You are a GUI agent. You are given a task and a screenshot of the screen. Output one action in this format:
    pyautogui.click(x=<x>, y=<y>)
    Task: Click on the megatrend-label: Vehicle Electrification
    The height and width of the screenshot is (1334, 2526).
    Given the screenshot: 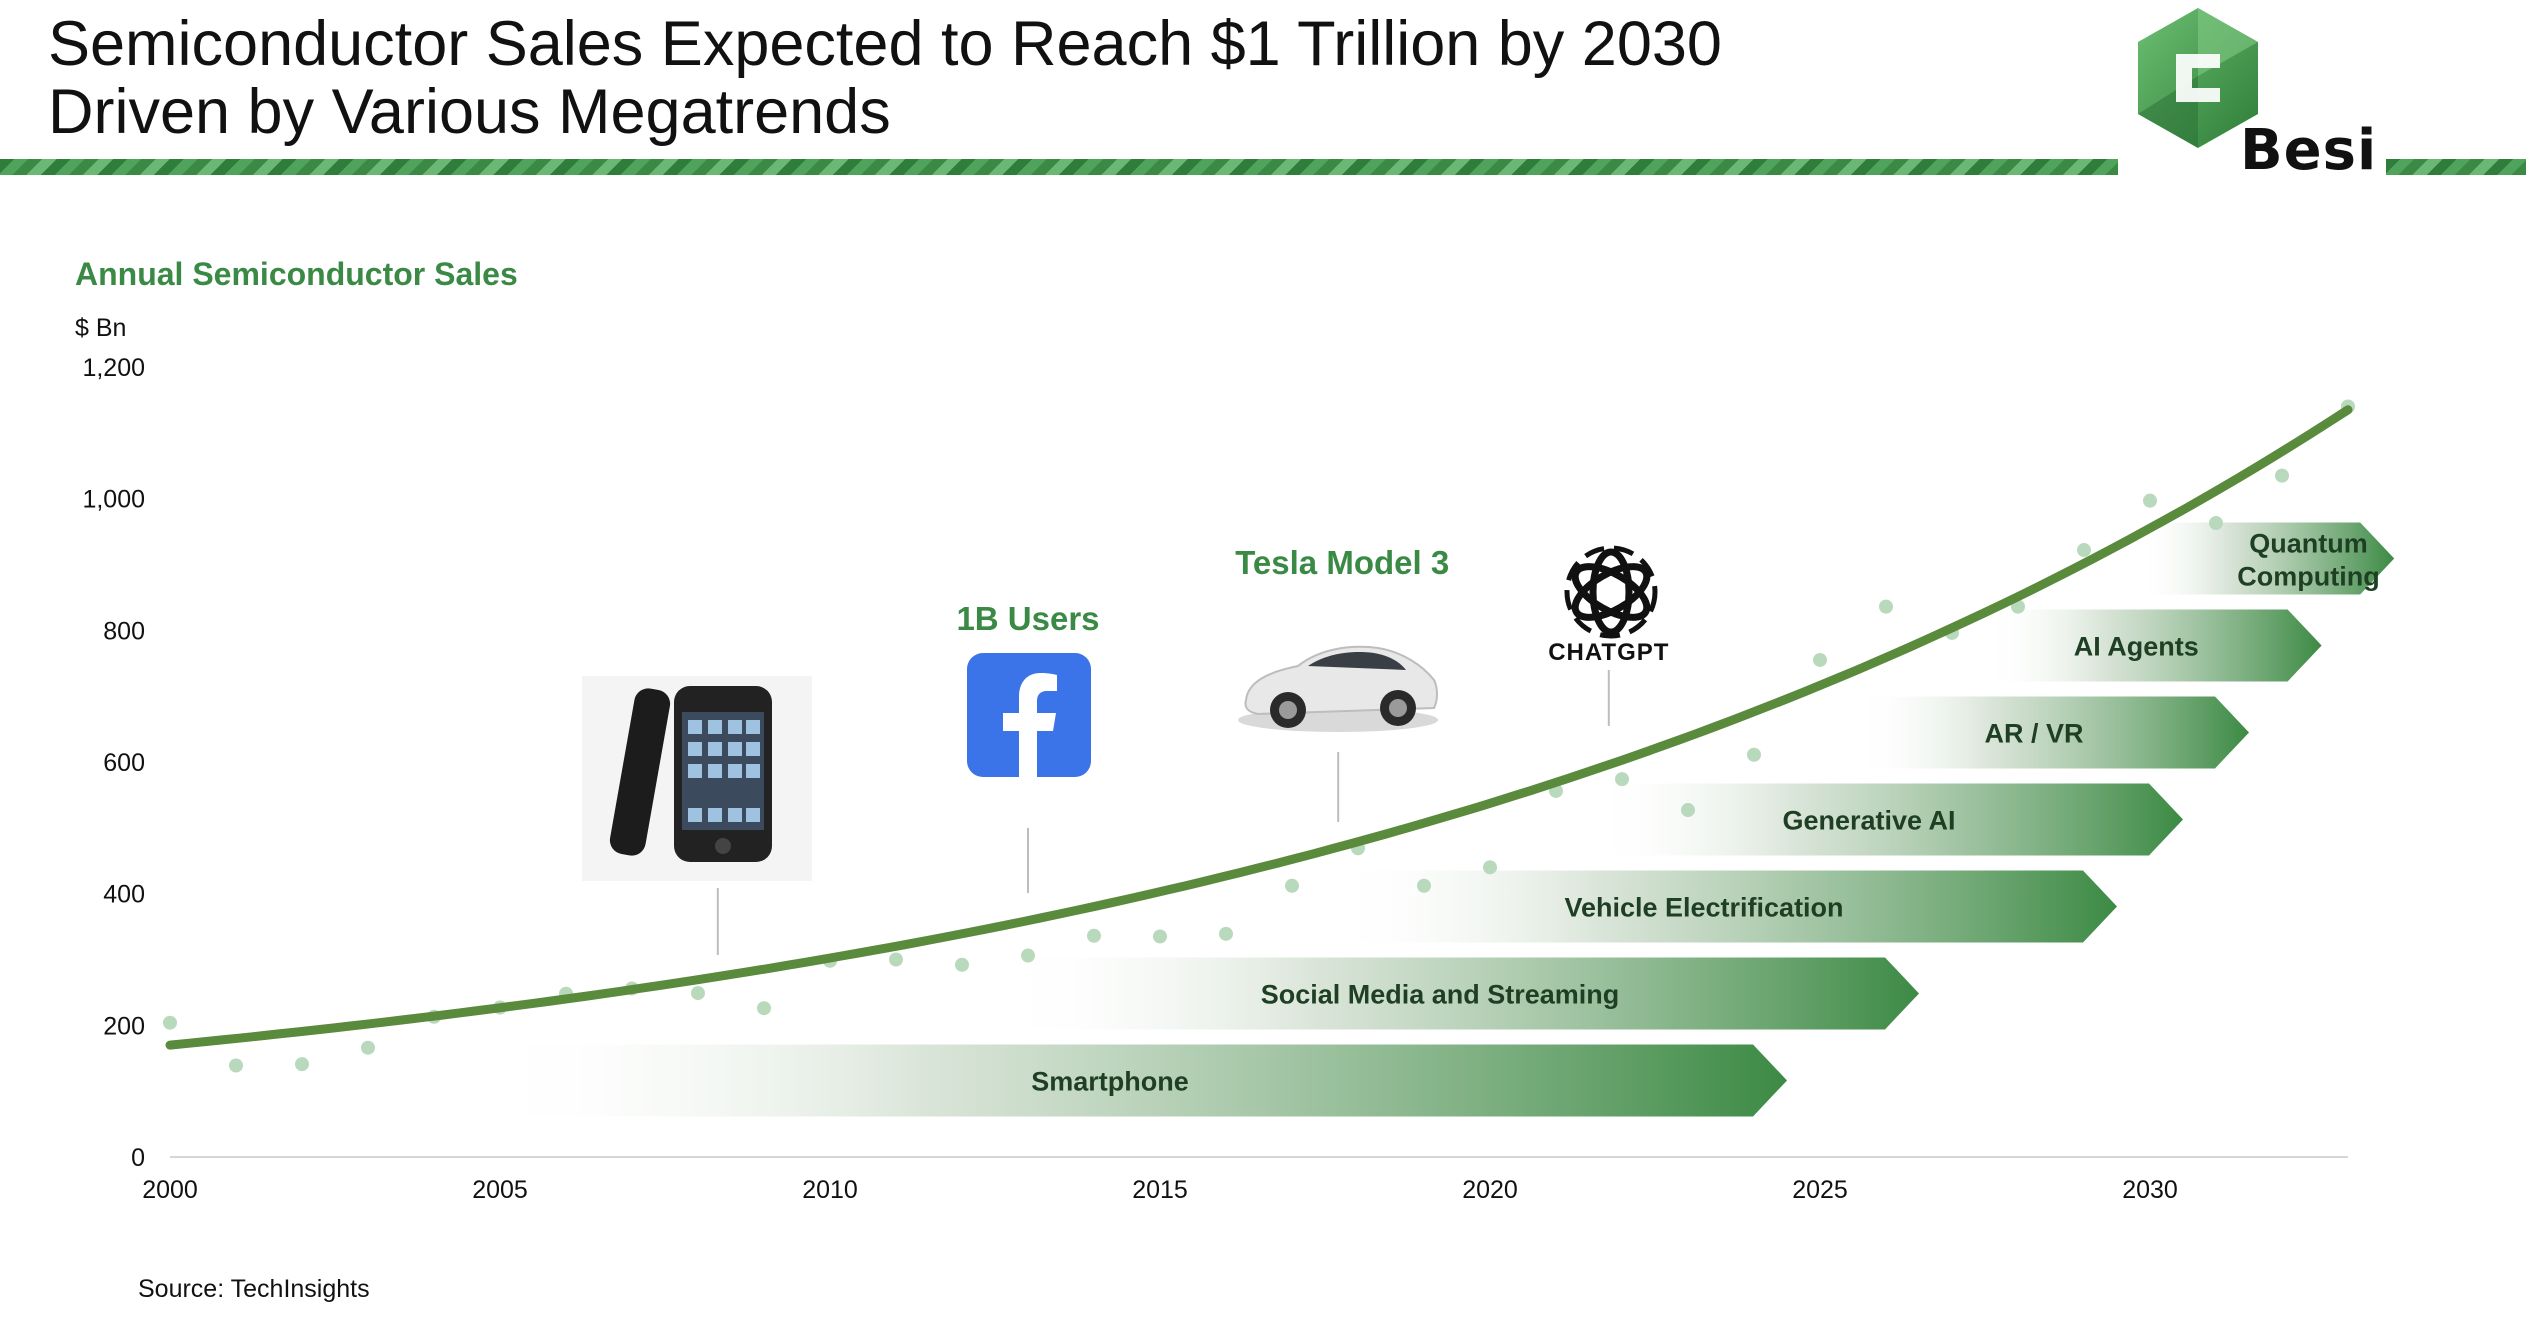 What is the action you would take?
    pyautogui.click(x=1703, y=907)
    